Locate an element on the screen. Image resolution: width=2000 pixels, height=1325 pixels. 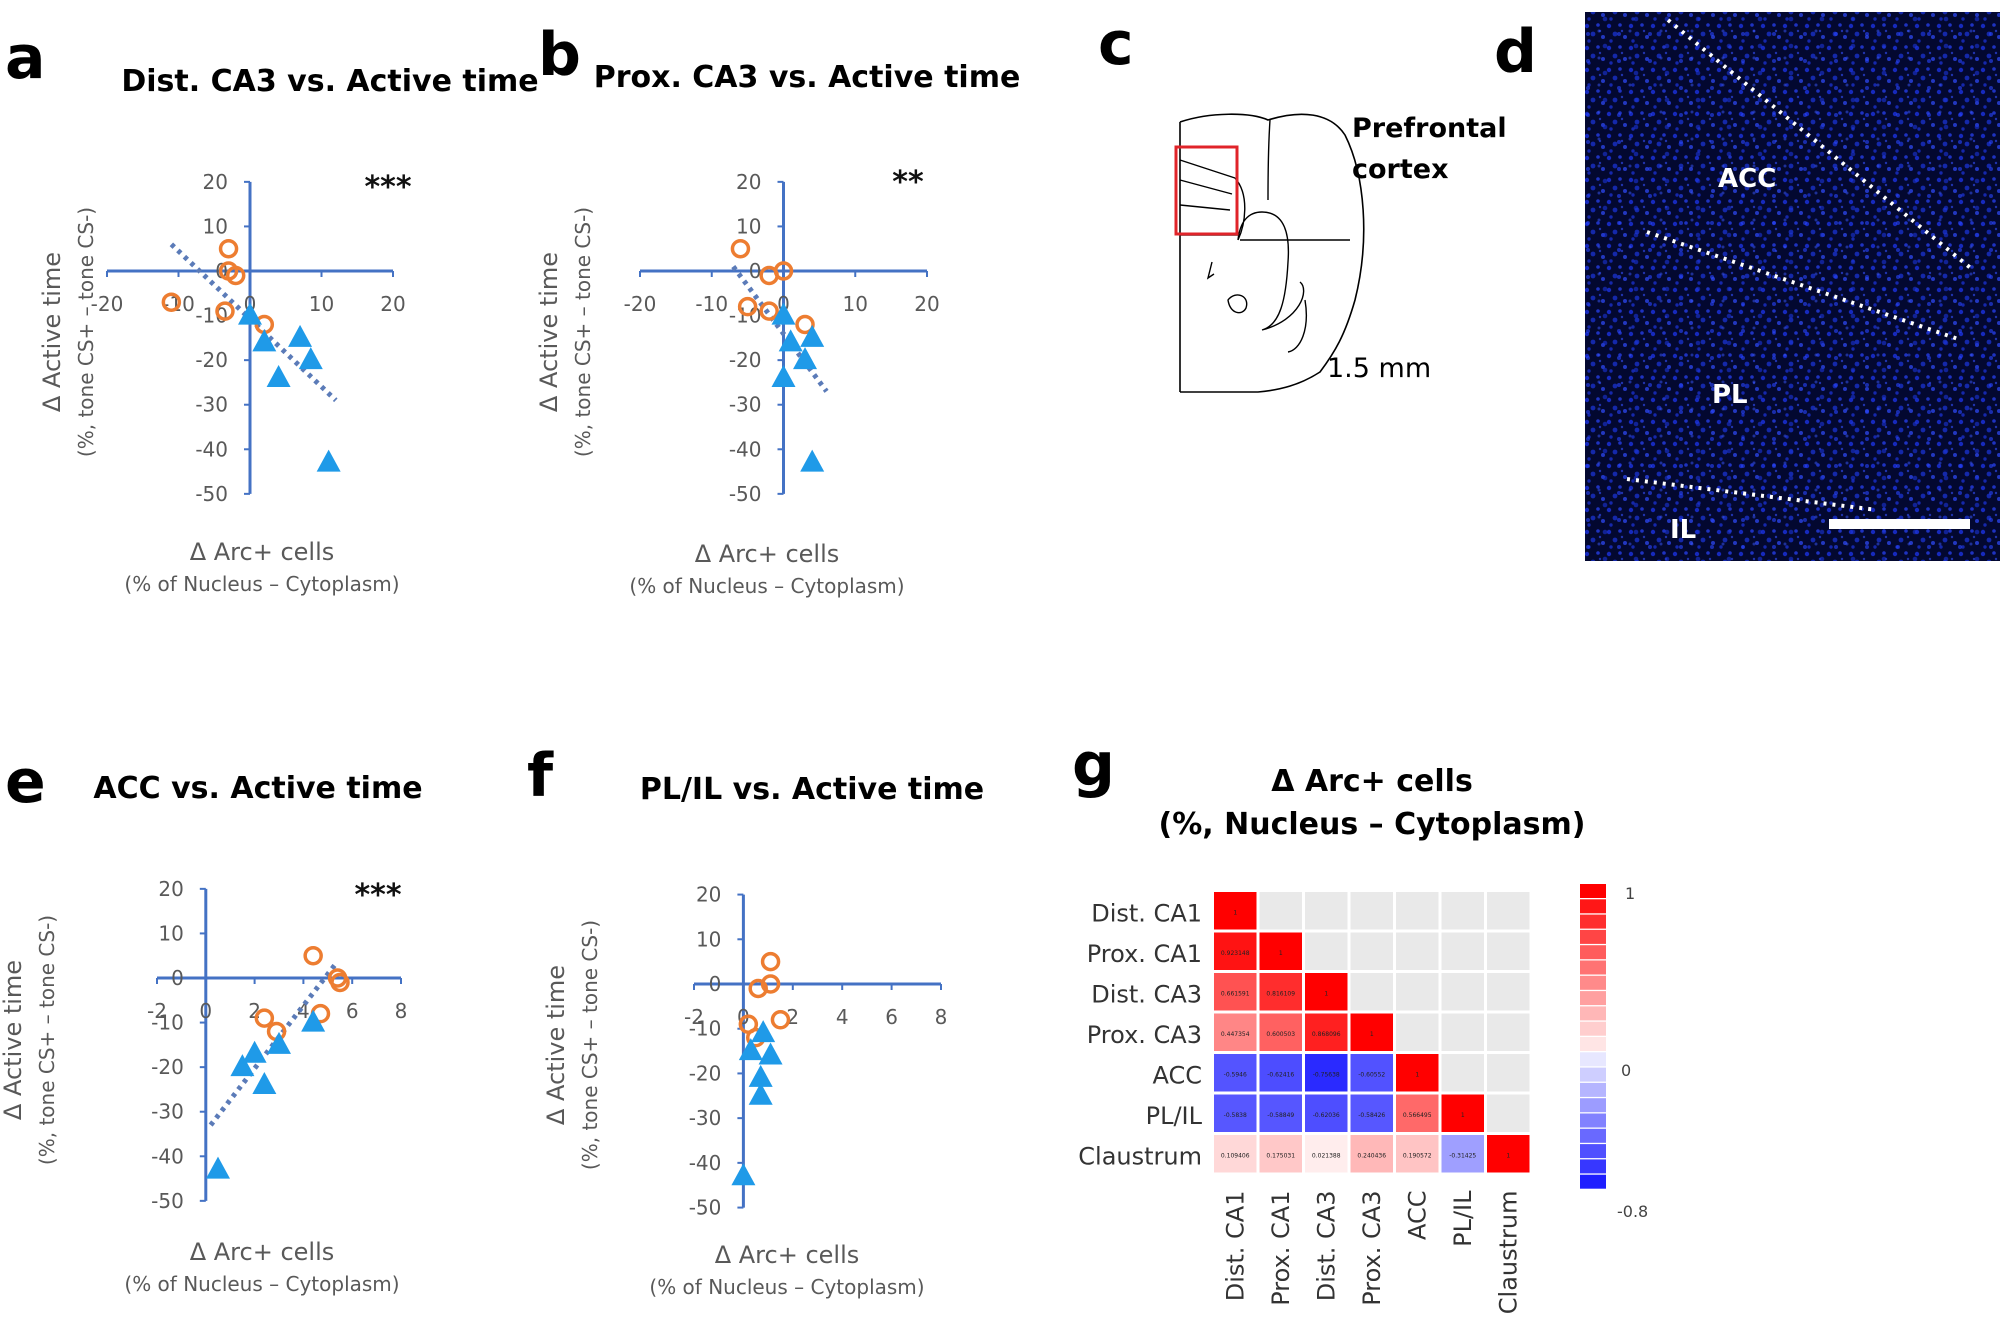
x-tick-label: 4 is located at coordinates (842, 1017).